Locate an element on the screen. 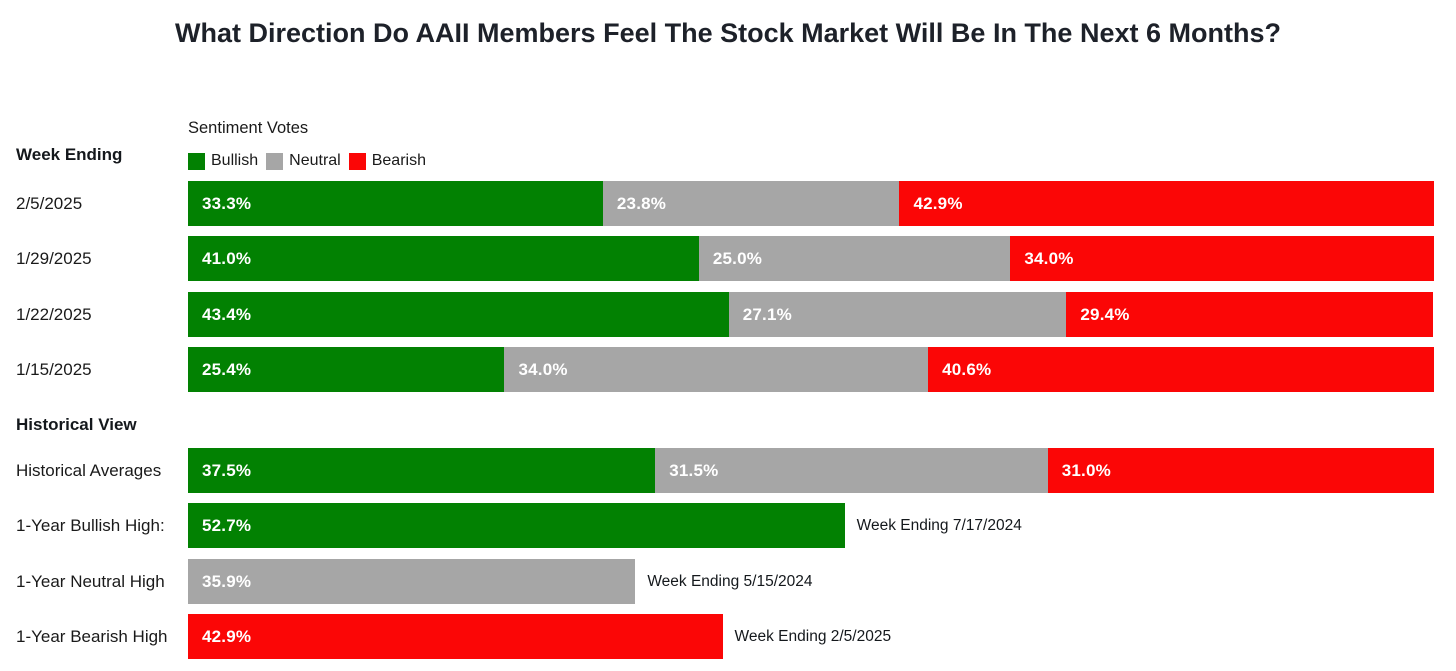 The width and height of the screenshot is (1456, 671). bar-segment-bullish-week-0-value: 33.3% is located at coordinates (227, 203).